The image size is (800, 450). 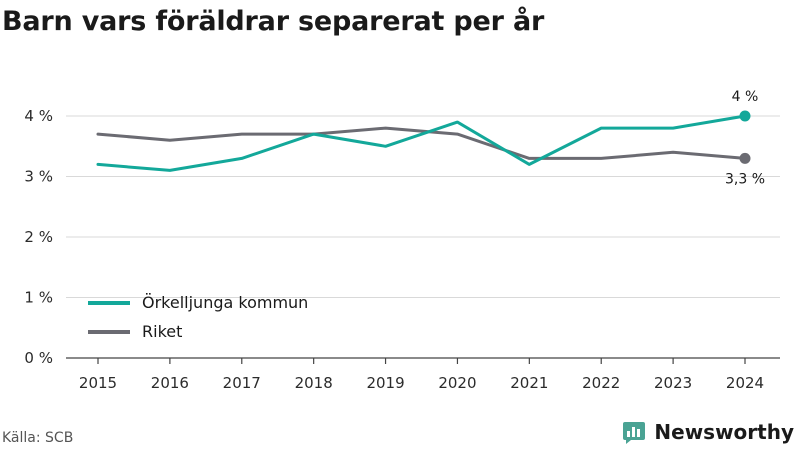 I want to click on series-line, so click(x=421, y=143).